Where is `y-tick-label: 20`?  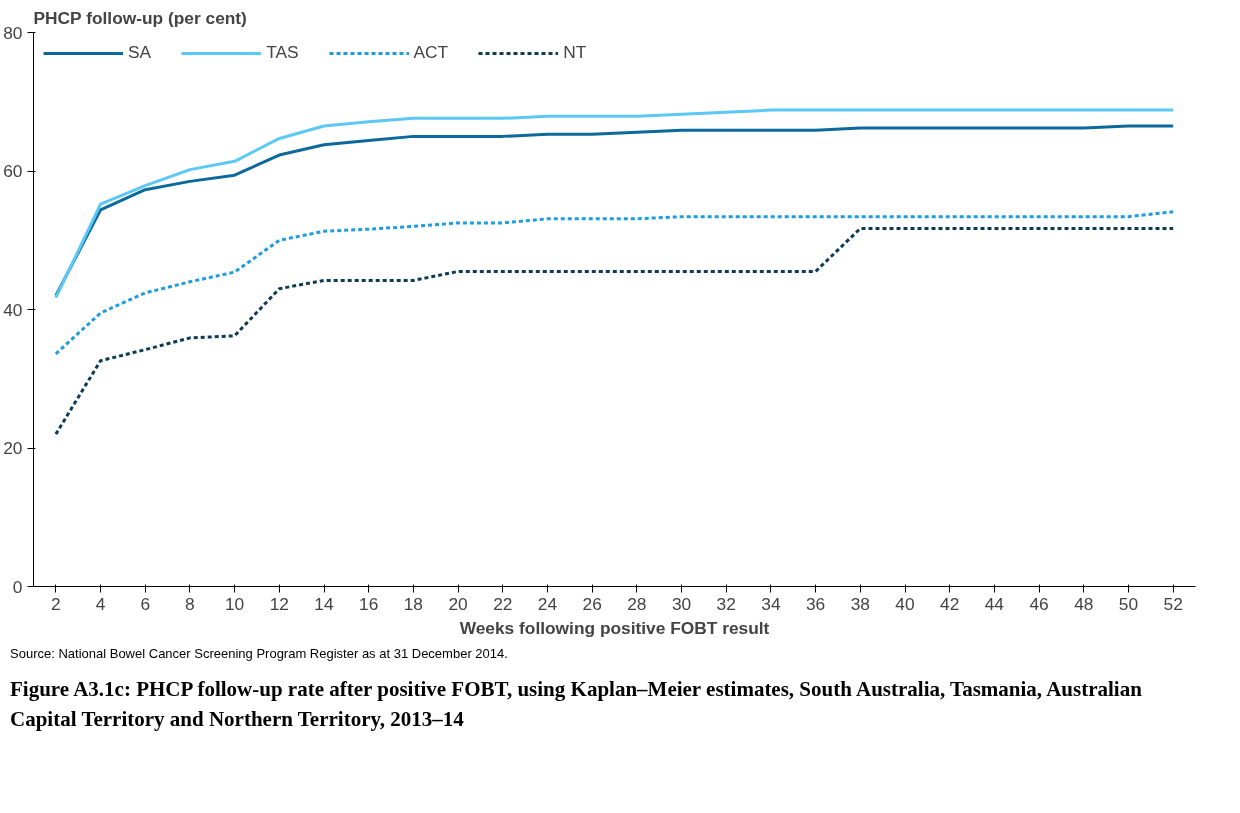 y-tick-label: 20 is located at coordinates (13, 448).